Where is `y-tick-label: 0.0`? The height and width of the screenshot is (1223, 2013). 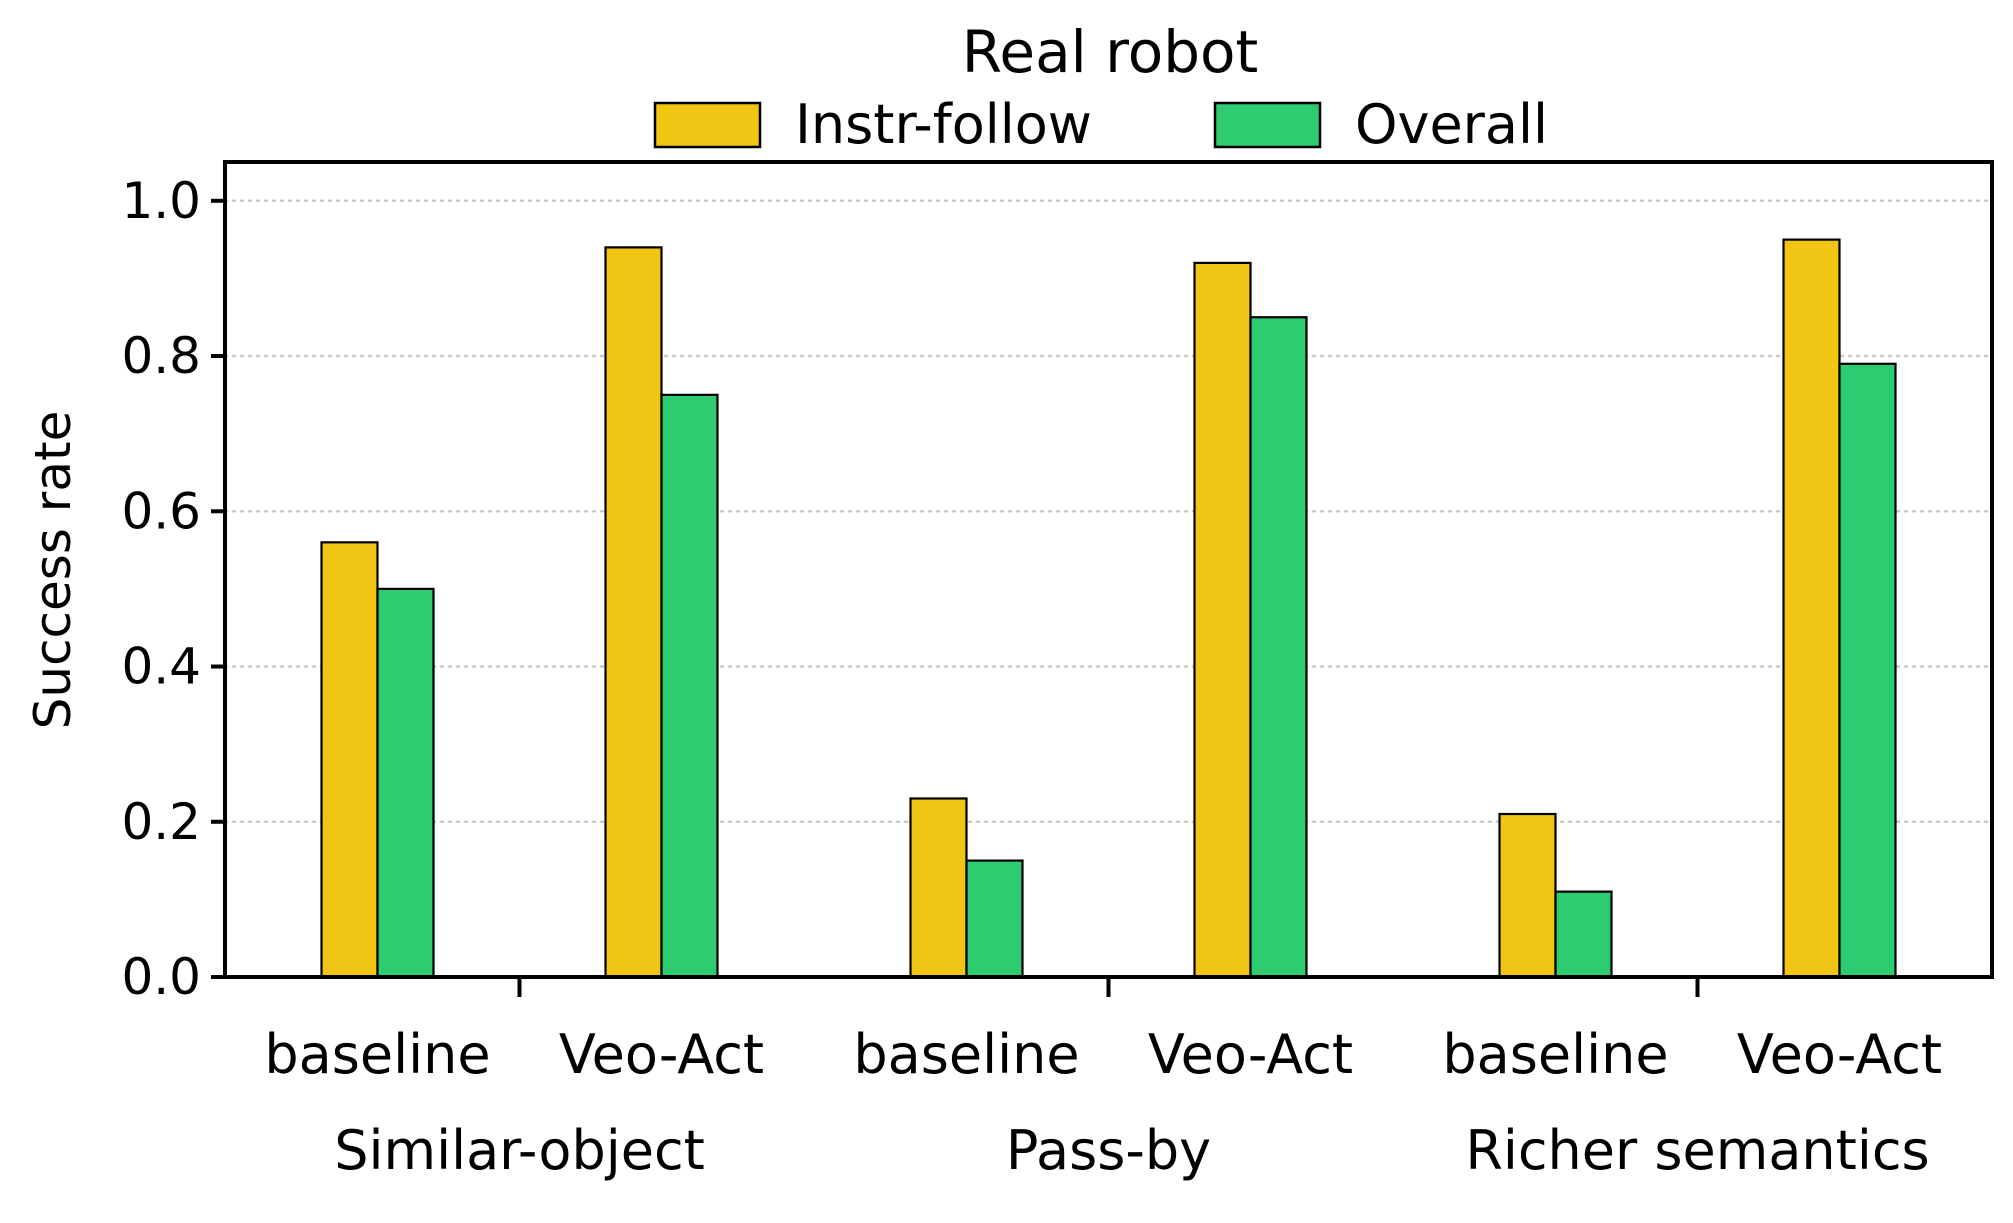
y-tick-label: 0.0 is located at coordinates (161, 977).